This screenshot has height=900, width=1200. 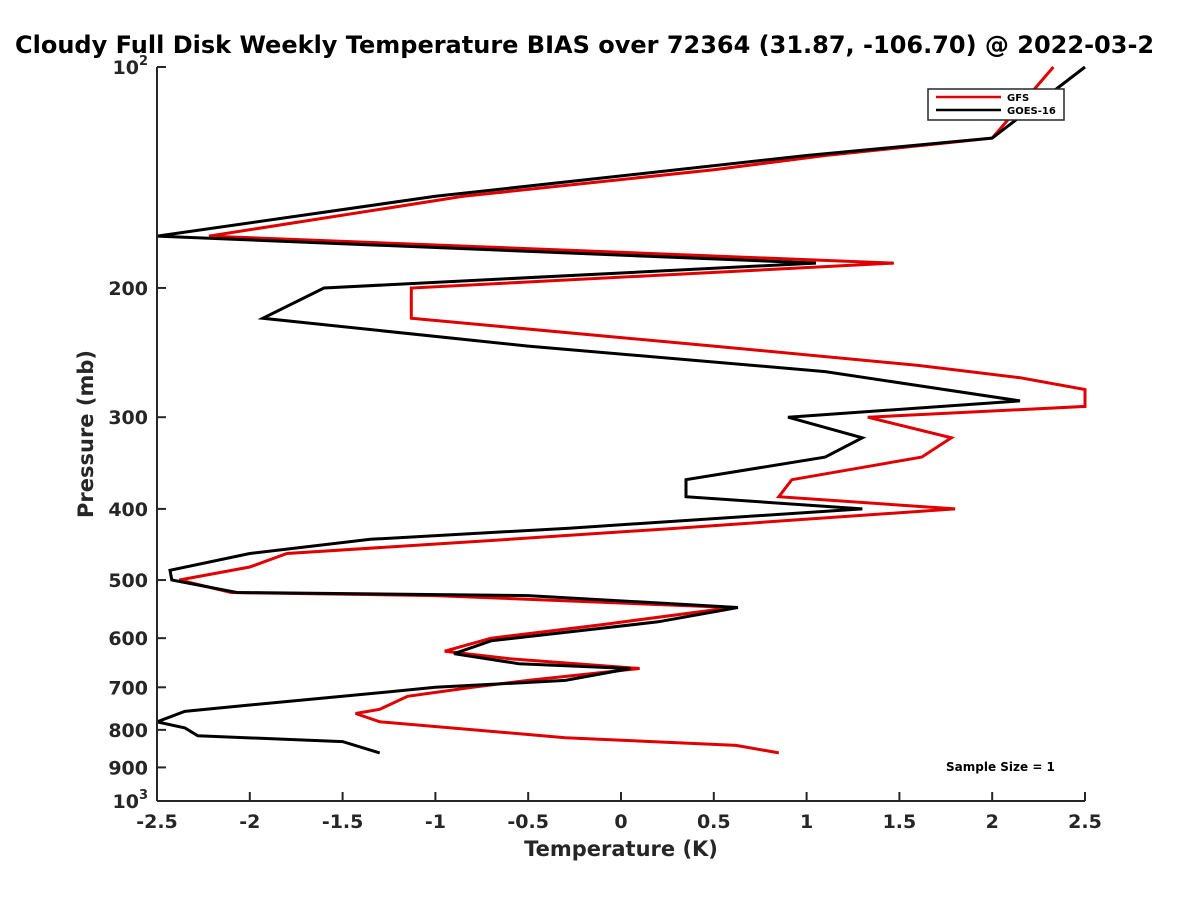 I want to click on sample-size-annotation: Sample Size = 1, so click(x=1000, y=767).